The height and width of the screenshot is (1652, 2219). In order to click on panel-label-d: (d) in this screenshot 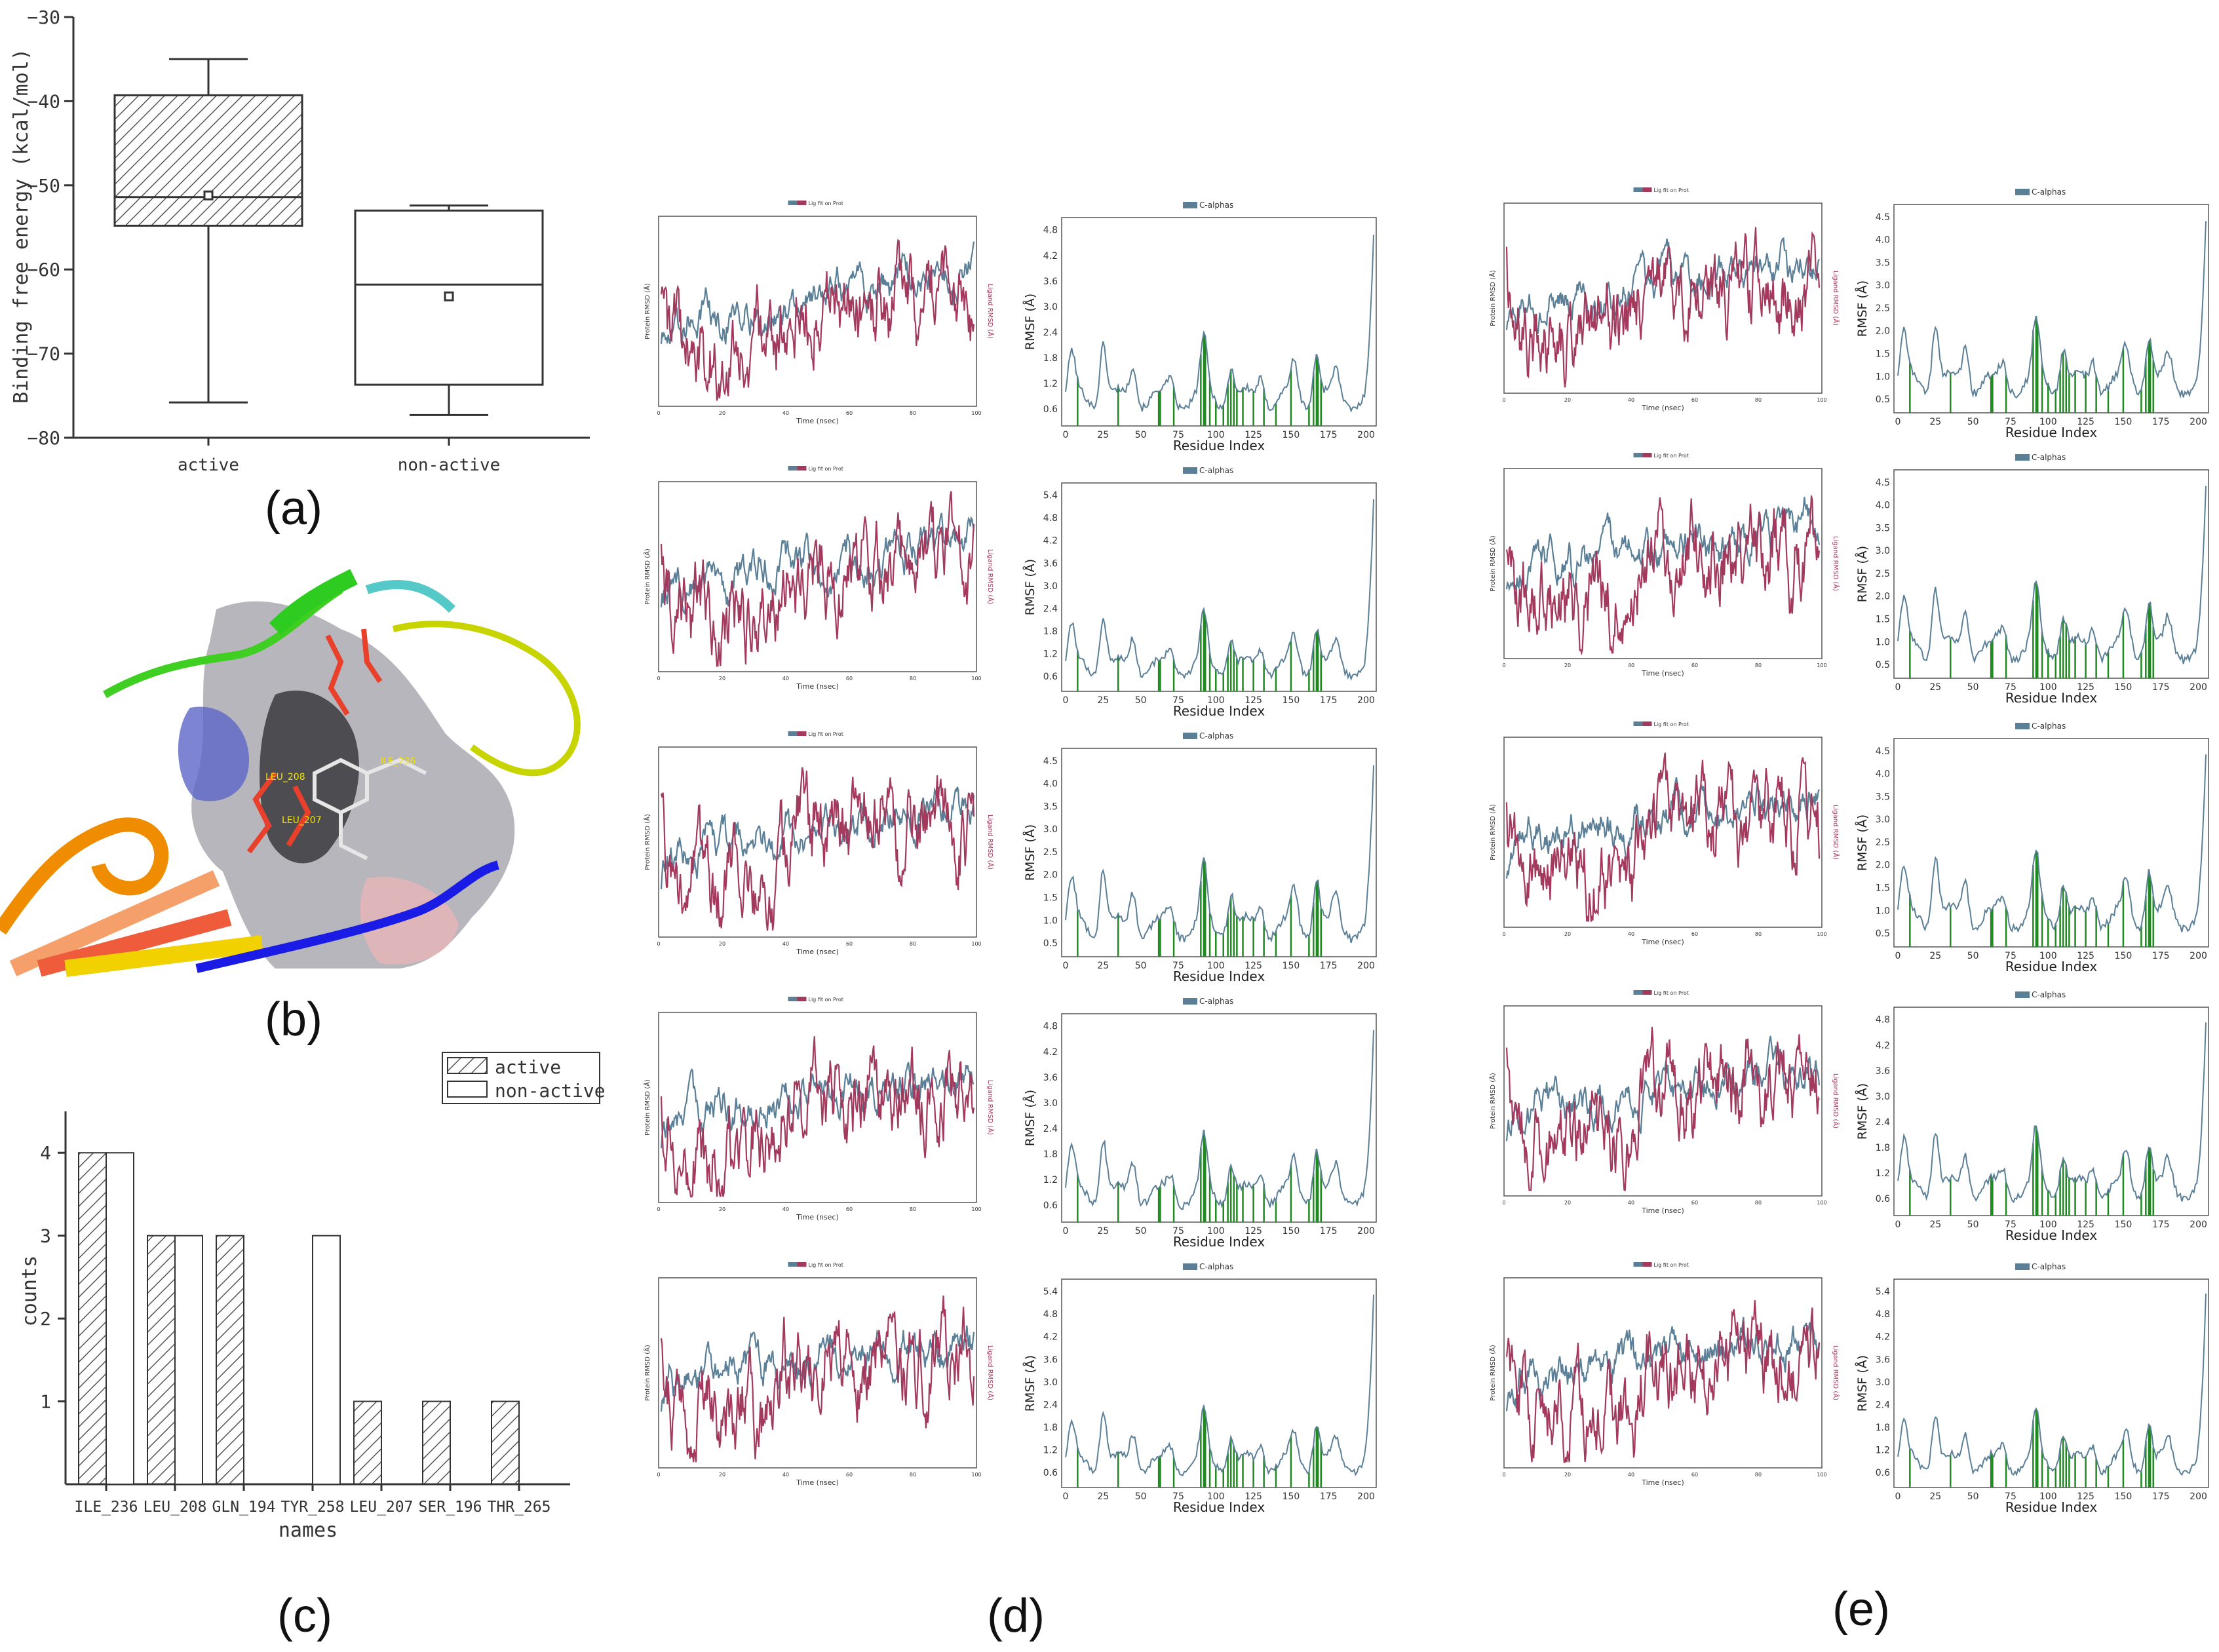, I will do `click(1016, 1616)`.